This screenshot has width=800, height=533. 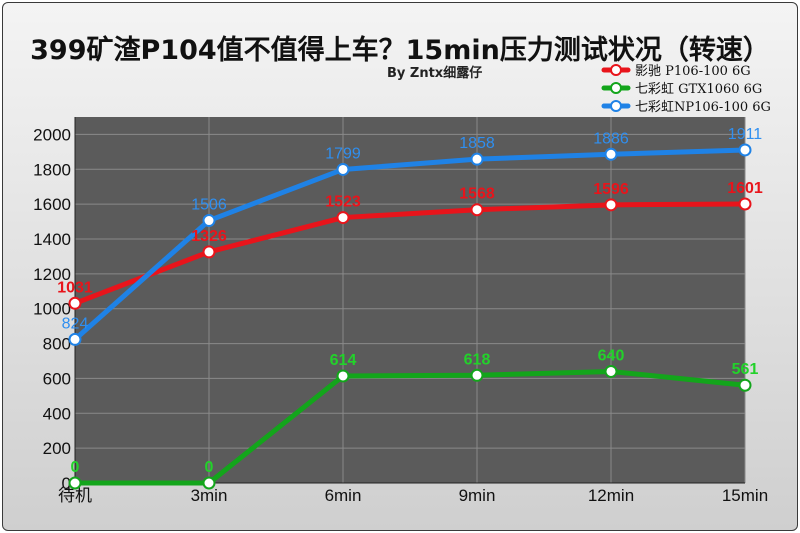 I want to click on x-tick-label: 15min, so click(x=745, y=495).